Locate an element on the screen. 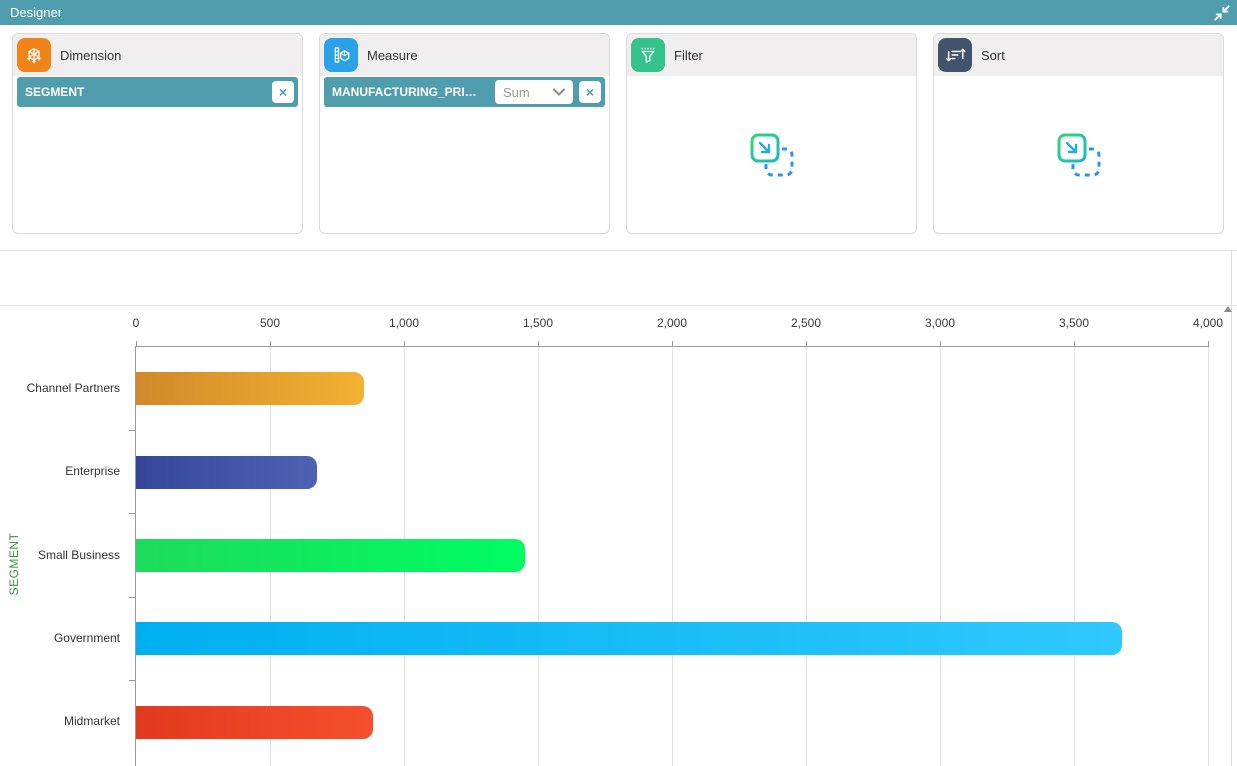 The image size is (1237, 766). sort-arrows-icon is located at coordinates (955, 55).